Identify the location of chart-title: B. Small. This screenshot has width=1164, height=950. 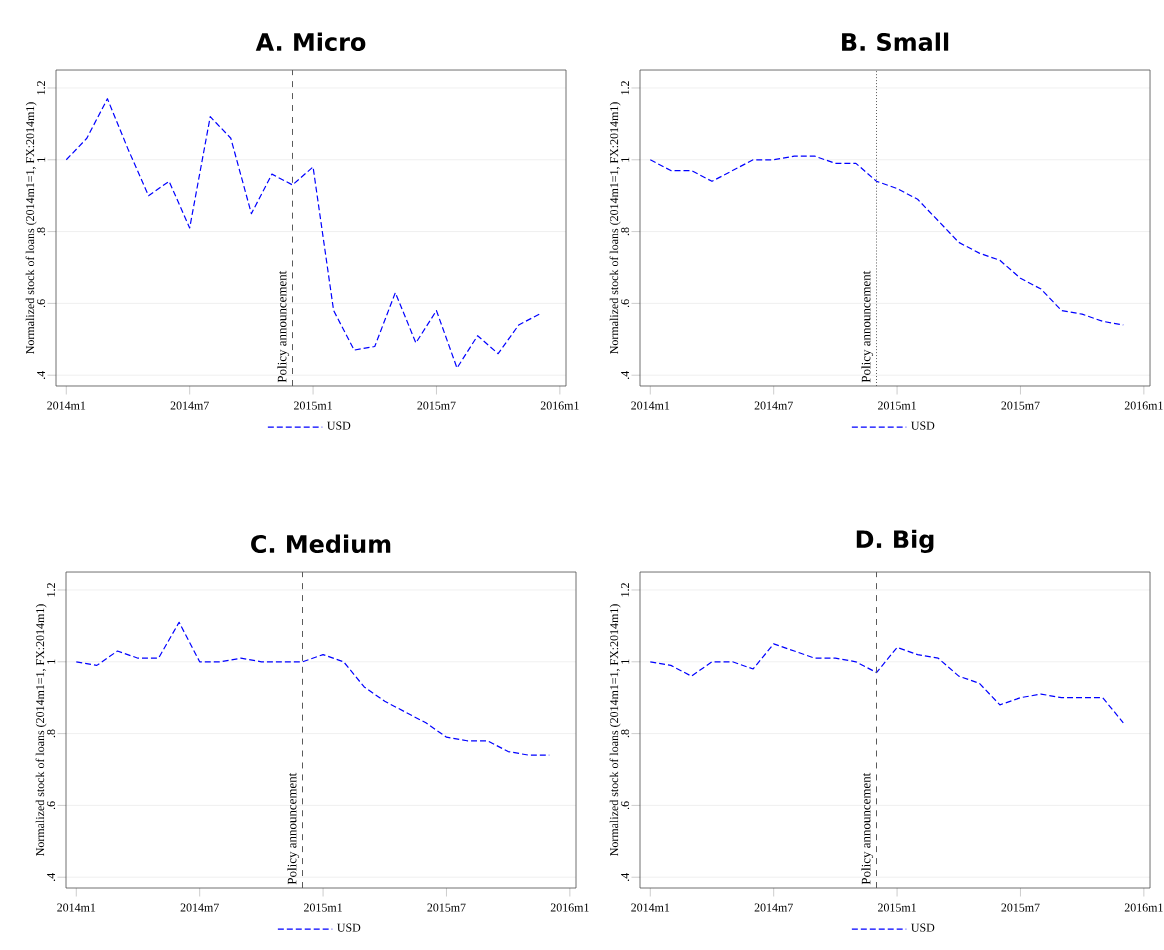
(895, 42).